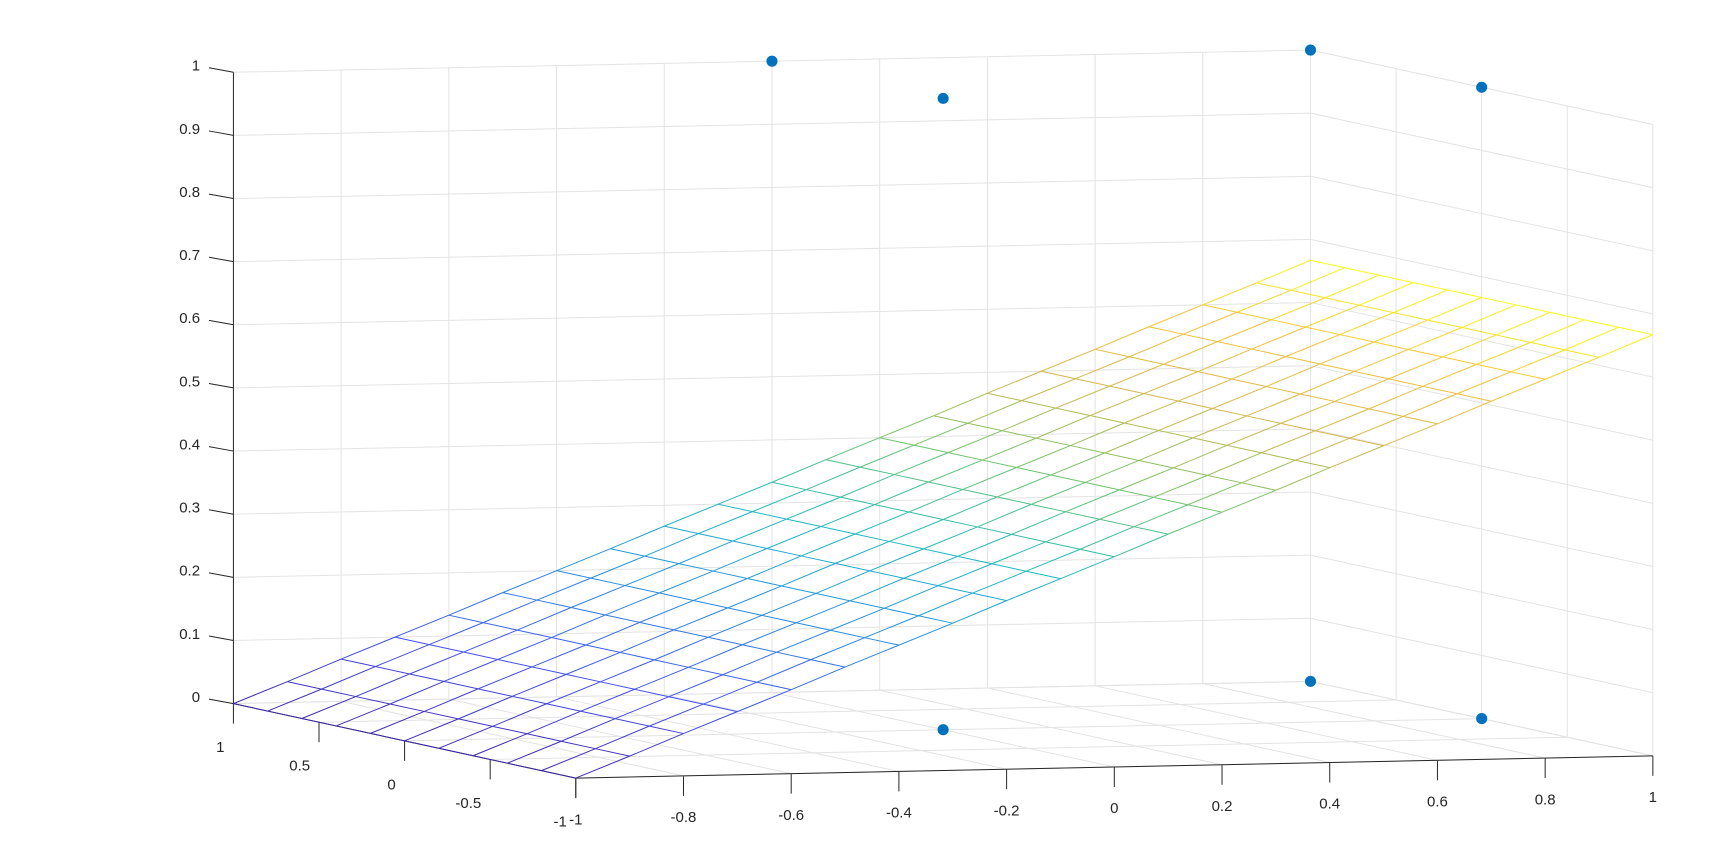 Image resolution: width=1734 pixels, height=864 pixels. I want to click on z-tick, so click(221, 575).